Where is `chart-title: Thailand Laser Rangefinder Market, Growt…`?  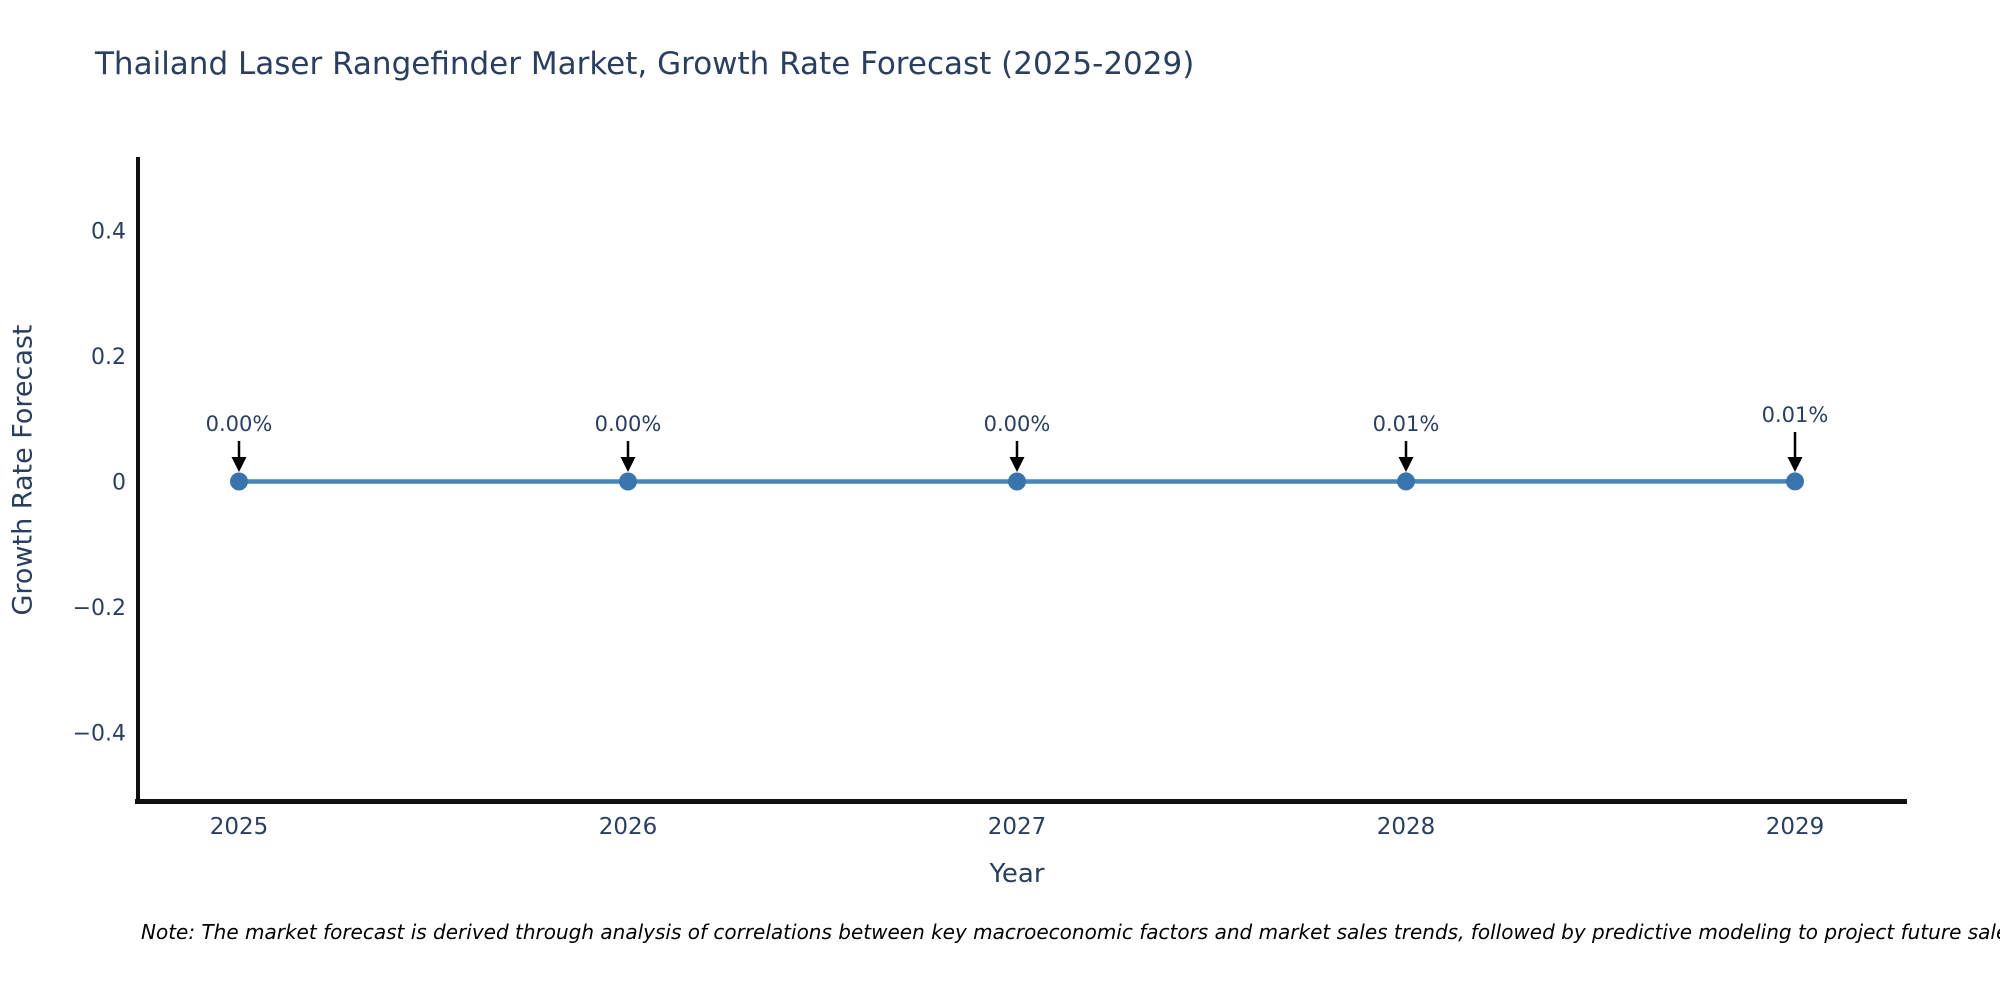
chart-title: Thailand Laser Rangefinder Market, Growt… is located at coordinates (645, 64).